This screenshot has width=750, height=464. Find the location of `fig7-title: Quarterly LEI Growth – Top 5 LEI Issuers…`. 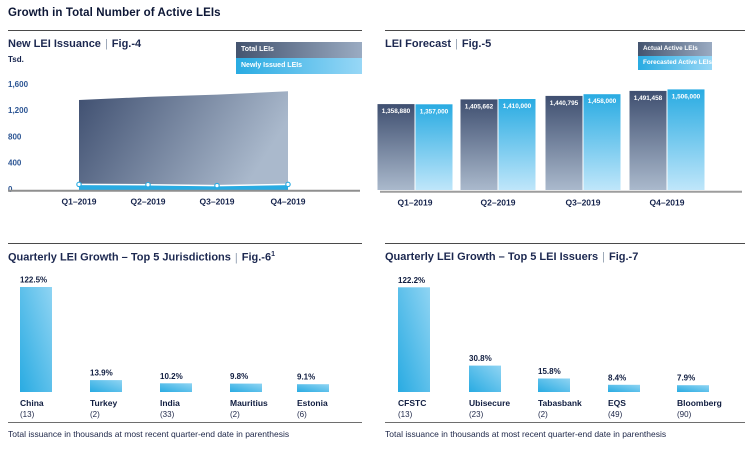

fig7-title: Quarterly LEI Growth – Top 5 LEI Issuers… is located at coordinates (511, 257).